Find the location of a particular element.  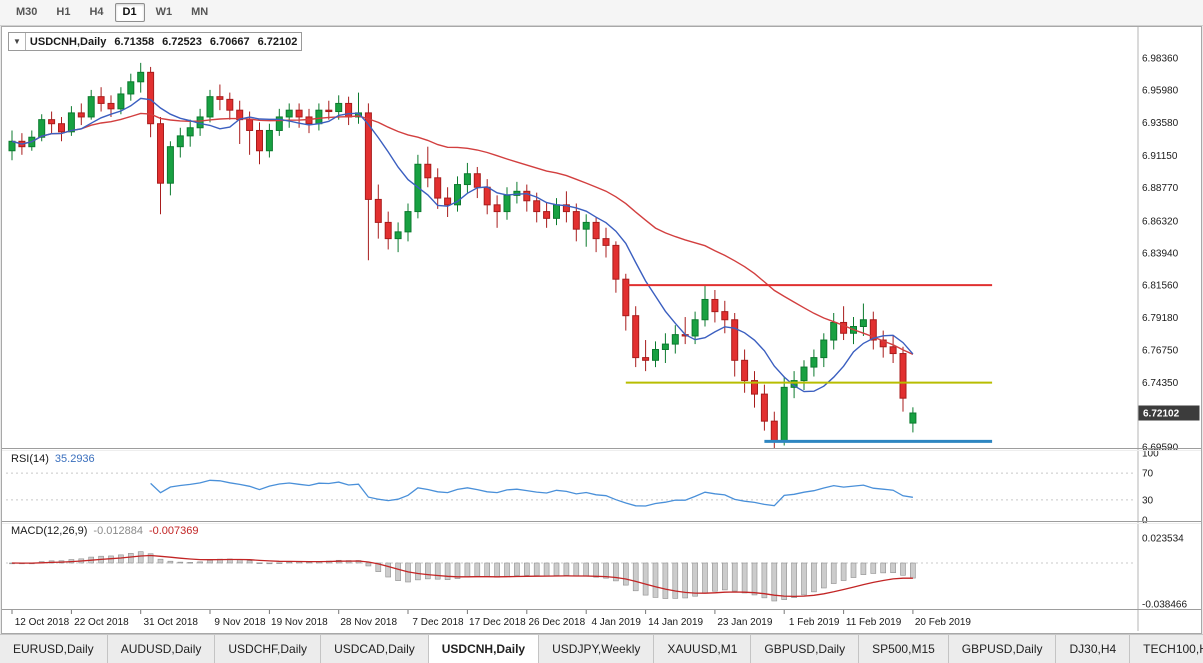

timeframe-button-h1: H1 is located at coordinates (63, 12).